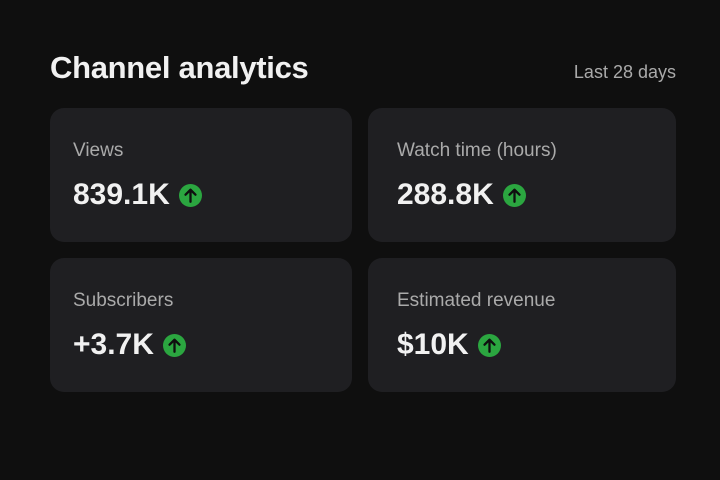 The width and height of the screenshot is (720, 480). What do you see at coordinates (522, 325) in the screenshot?
I see `metric-card-revenue: Estimated revenue $10K` at bounding box center [522, 325].